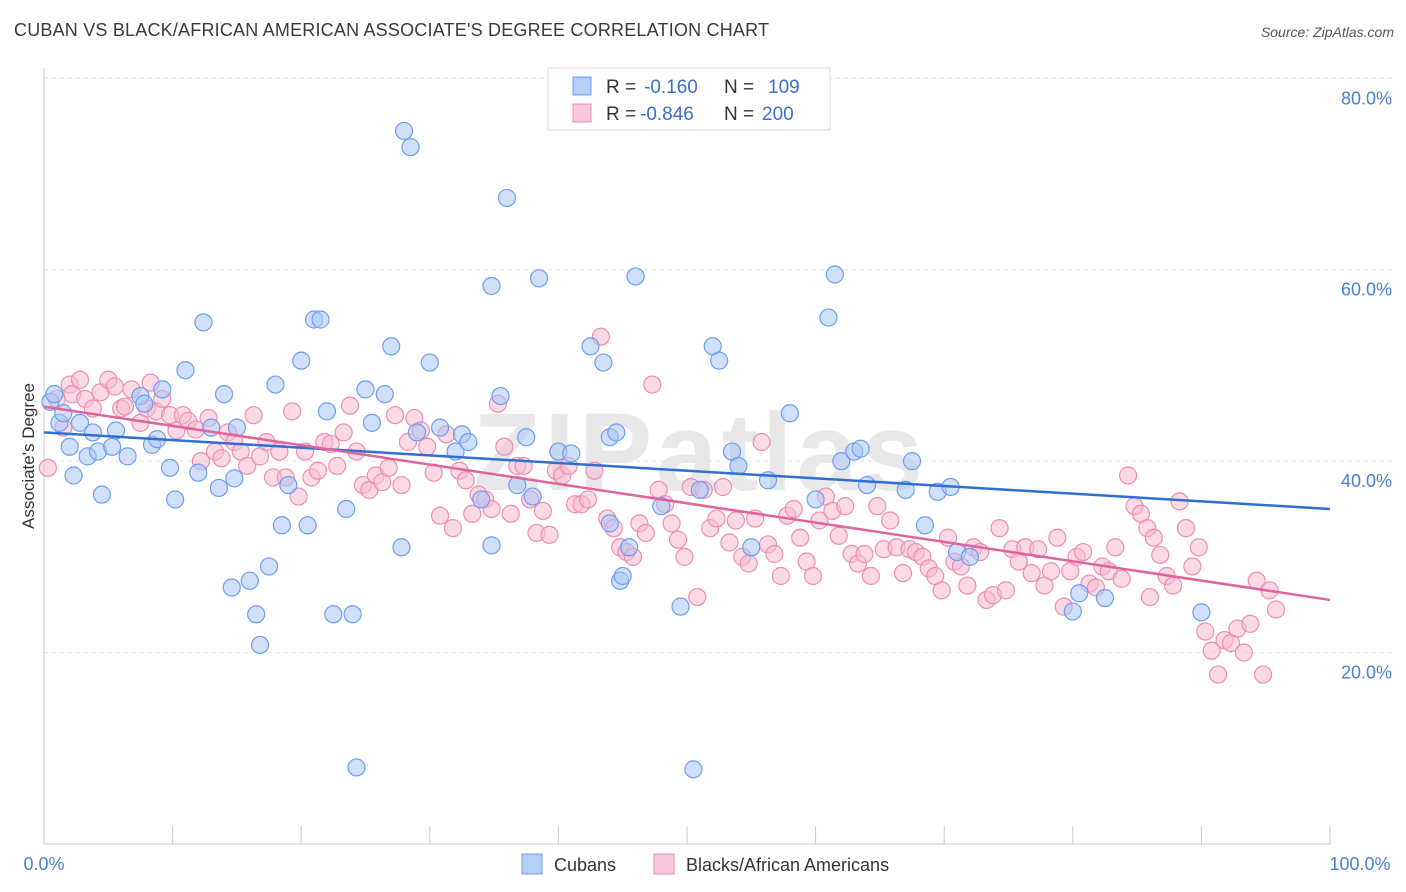 The image size is (1406, 892). I want to click on y-tick-label-40: 40.0%, so click(1366, 481).